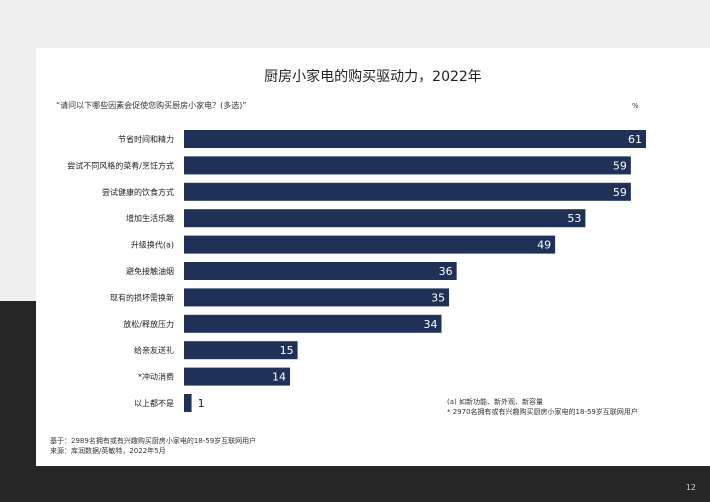 This screenshot has width=710, height=502. What do you see at coordinates (438, 297) in the screenshot?
I see `data-label: 35` at bounding box center [438, 297].